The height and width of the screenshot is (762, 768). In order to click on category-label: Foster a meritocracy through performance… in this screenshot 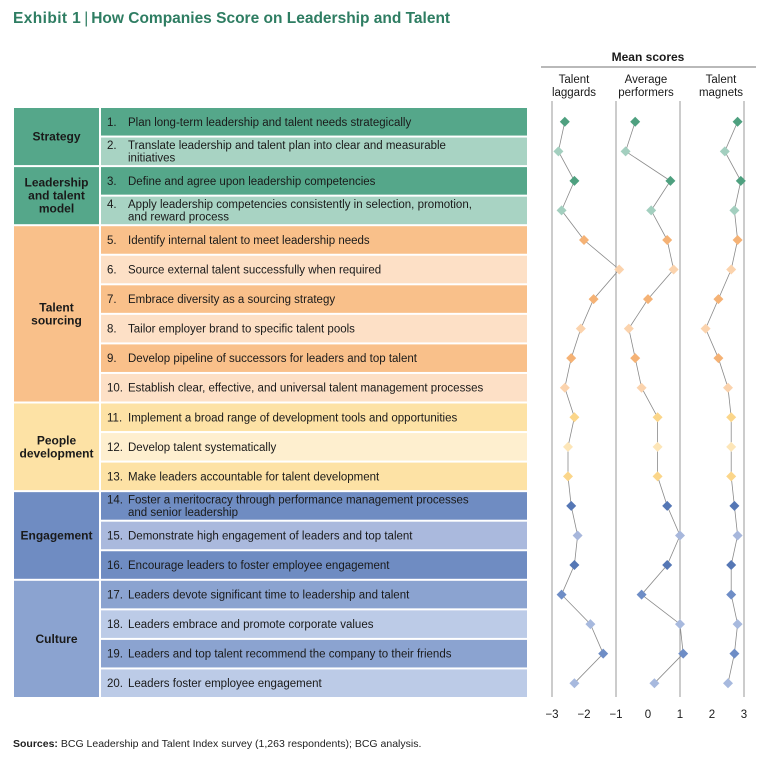, I will do `click(298, 500)`.